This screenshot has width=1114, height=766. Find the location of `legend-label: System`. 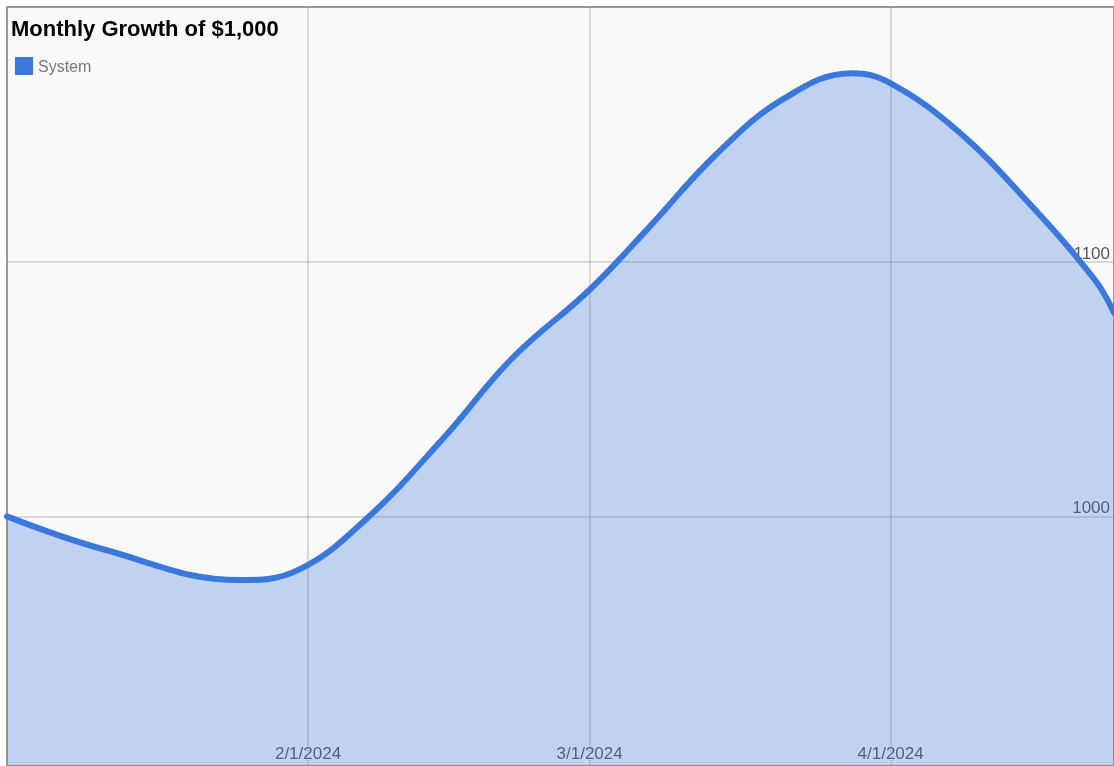

legend-label: System is located at coordinates (65, 66).